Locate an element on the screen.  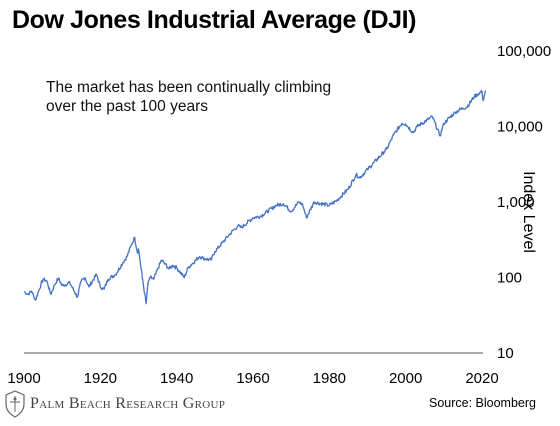
logo-text: Palm Beach Research Group is located at coordinates (128, 403).